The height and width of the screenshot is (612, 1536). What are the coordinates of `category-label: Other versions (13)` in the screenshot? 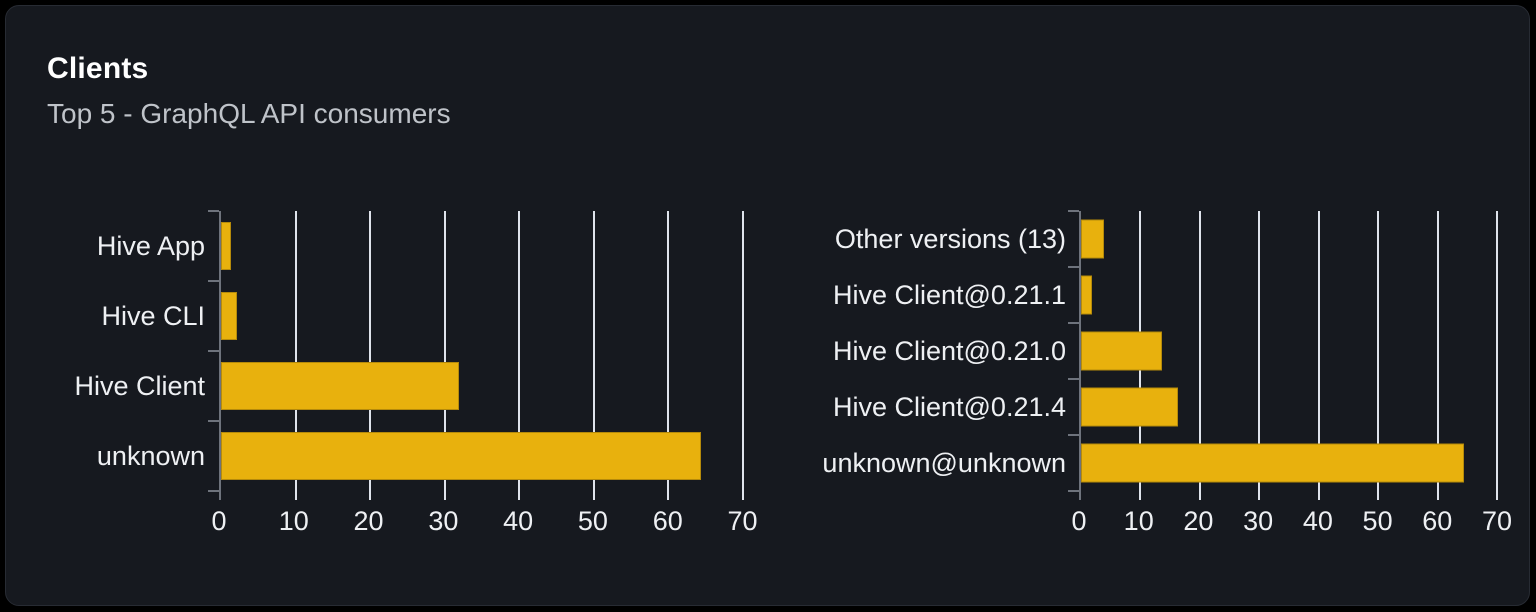 It's located at (950, 238).